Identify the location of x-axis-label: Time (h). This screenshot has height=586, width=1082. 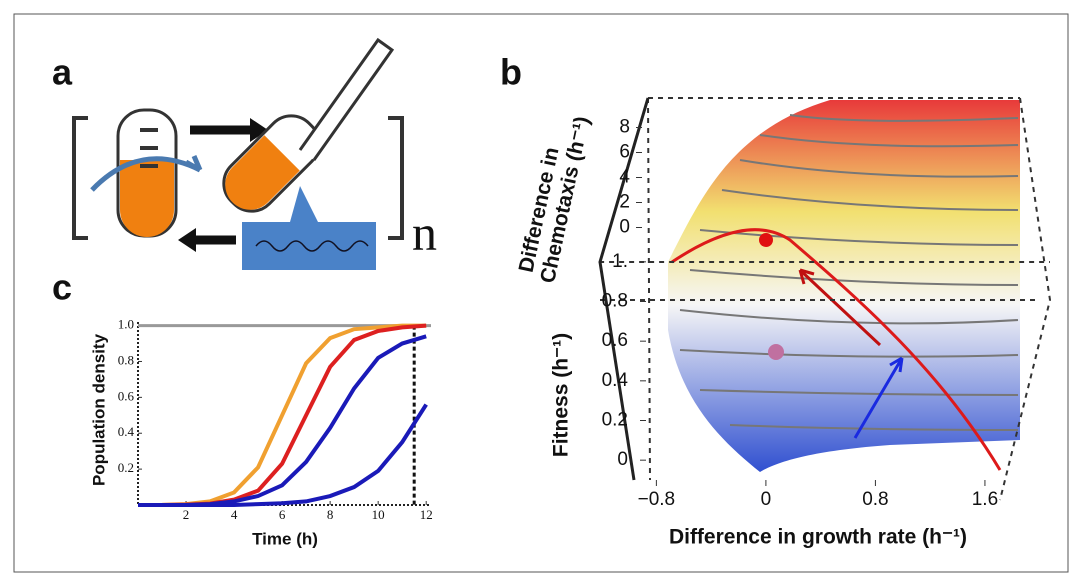
(285, 538).